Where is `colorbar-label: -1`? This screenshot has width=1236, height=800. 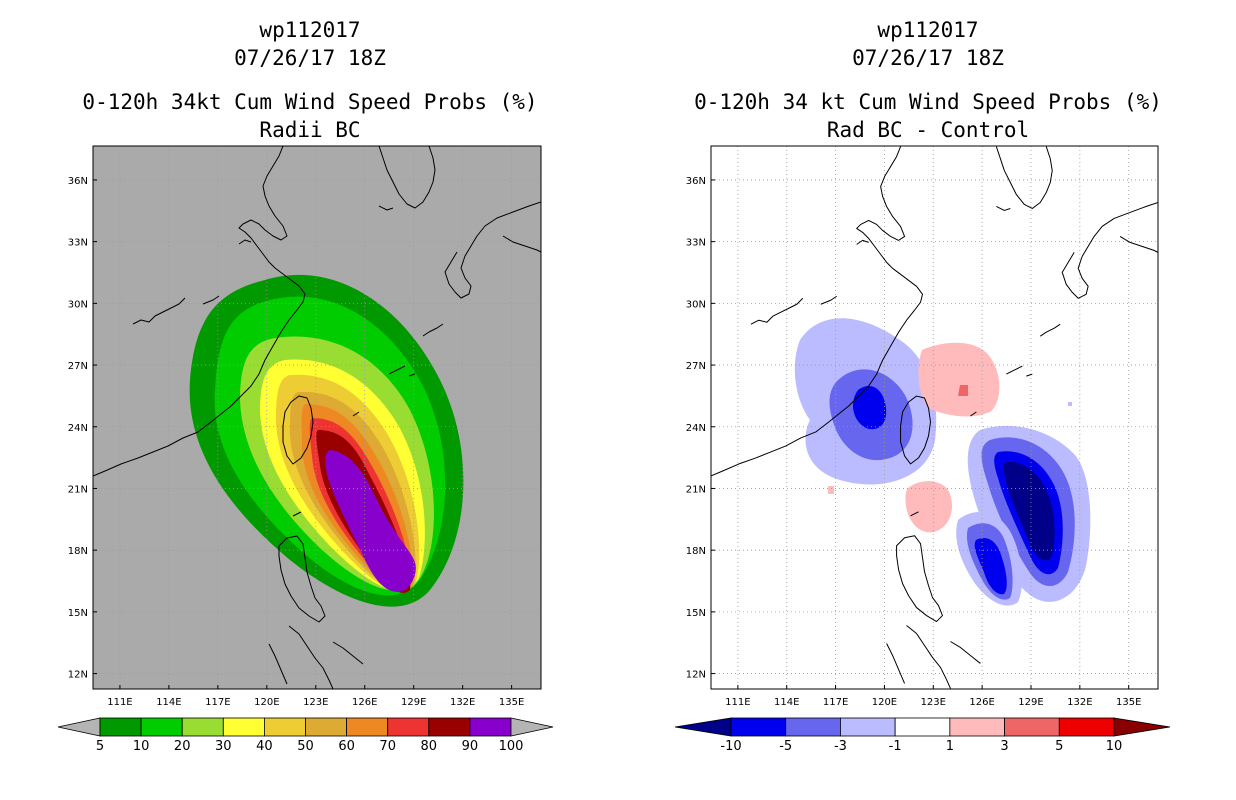 colorbar-label: -1 is located at coordinates (895, 746).